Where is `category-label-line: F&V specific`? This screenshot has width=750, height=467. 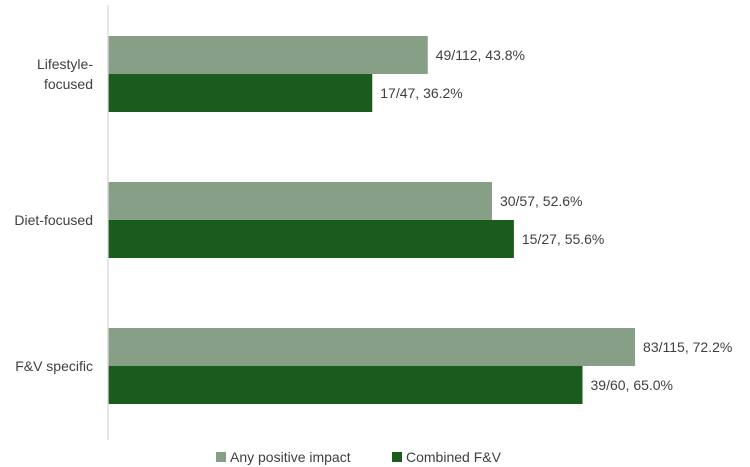 category-label-line: F&V specific is located at coordinates (54, 366).